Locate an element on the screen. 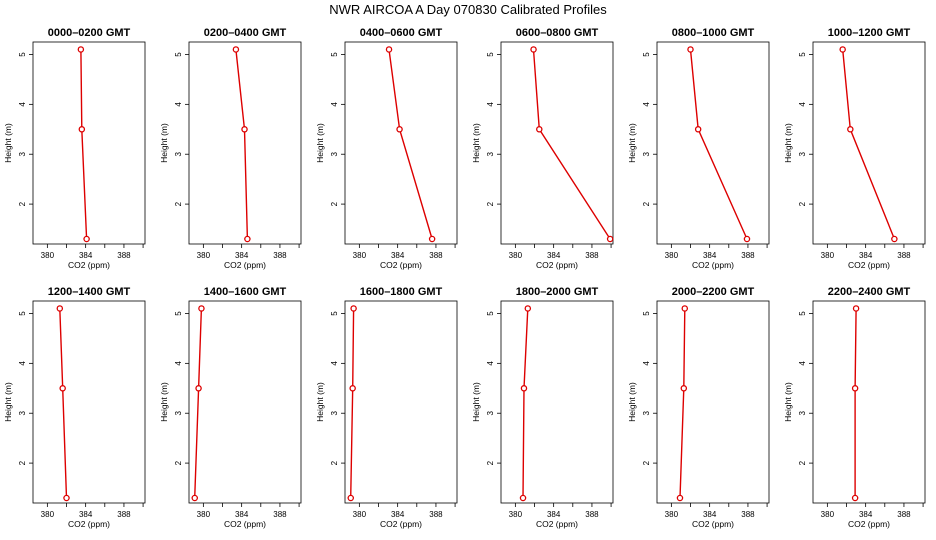  panel-12-xtick-label: 384 is located at coordinates (866, 514).